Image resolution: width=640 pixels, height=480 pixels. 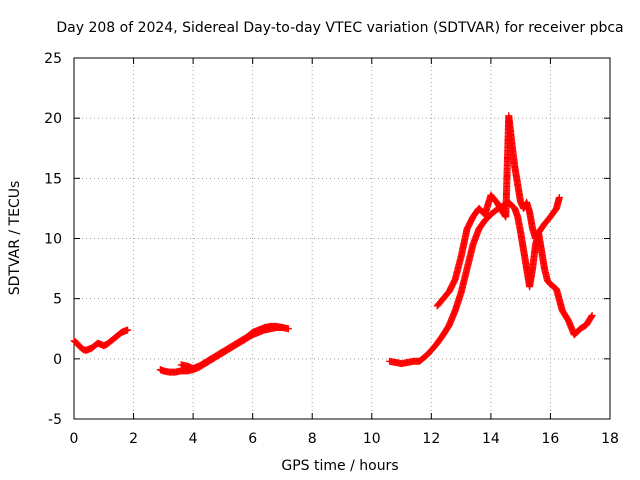 What do you see at coordinates (252, 439) in the screenshot?
I see `x-tick-label: 6` at bounding box center [252, 439].